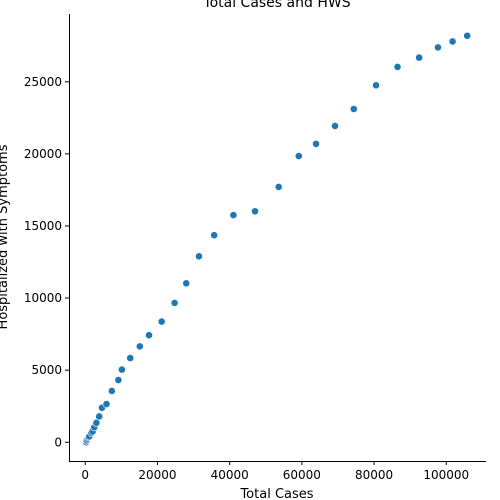 The width and height of the screenshot is (500, 500). I want to click on x-tick-label: 20000, so click(157, 475).